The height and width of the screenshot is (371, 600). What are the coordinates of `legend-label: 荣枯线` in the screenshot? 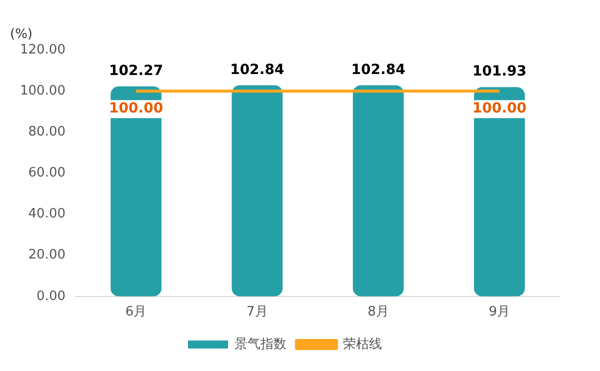 It's located at (362, 344).